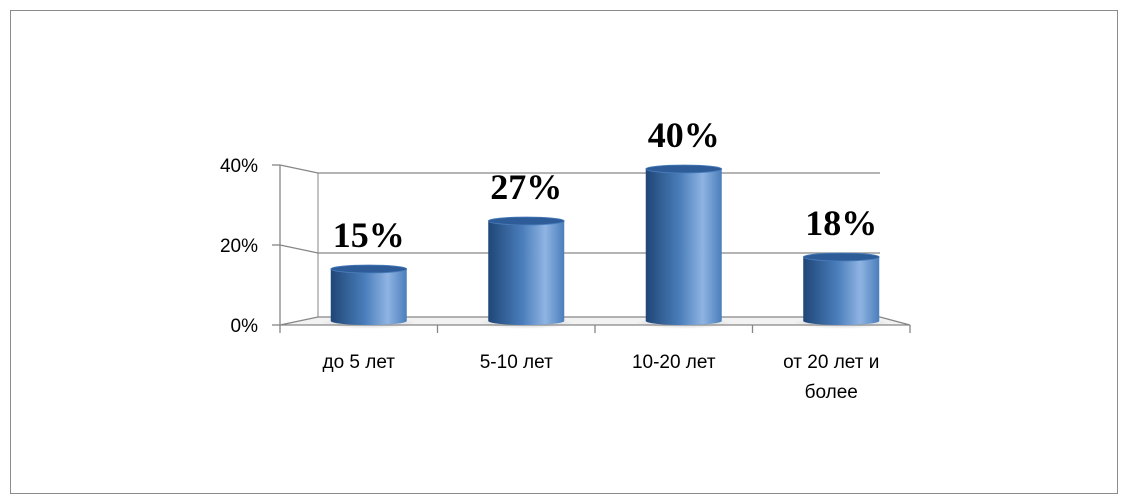 The height and width of the screenshot is (499, 1129). Describe the element at coordinates (831, 362) in the screenshot. I see `category-label-line: от 20 лет и` at that location.